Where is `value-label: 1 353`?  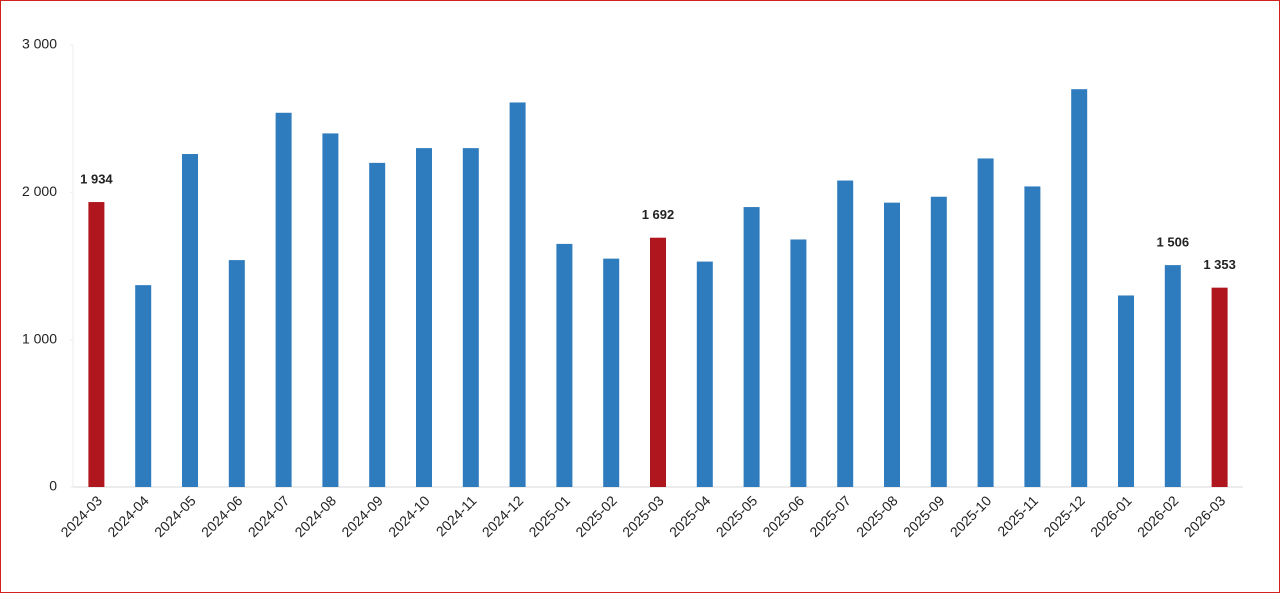 value-label: 1 353 is located at coordinates (1219, 264).